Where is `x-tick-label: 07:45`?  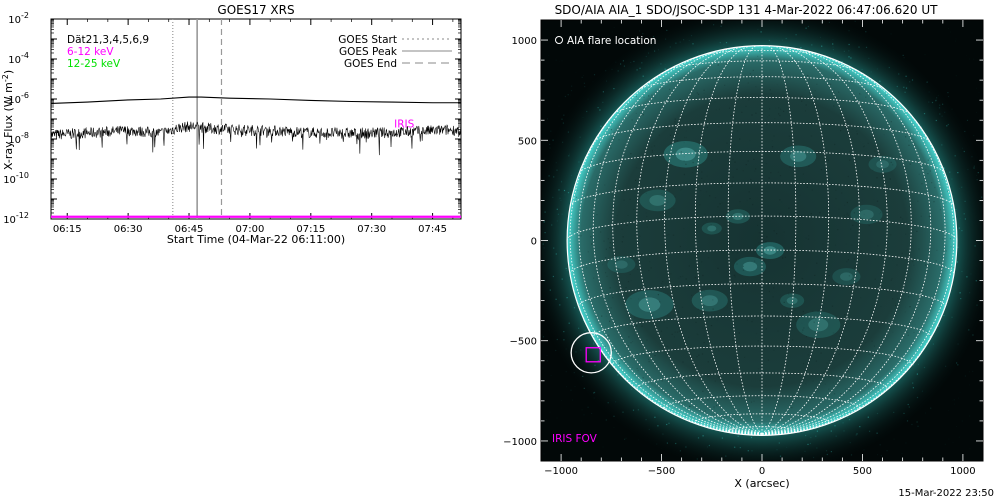
x-tick-label: 07:45 is located at coordinates (432, 229).